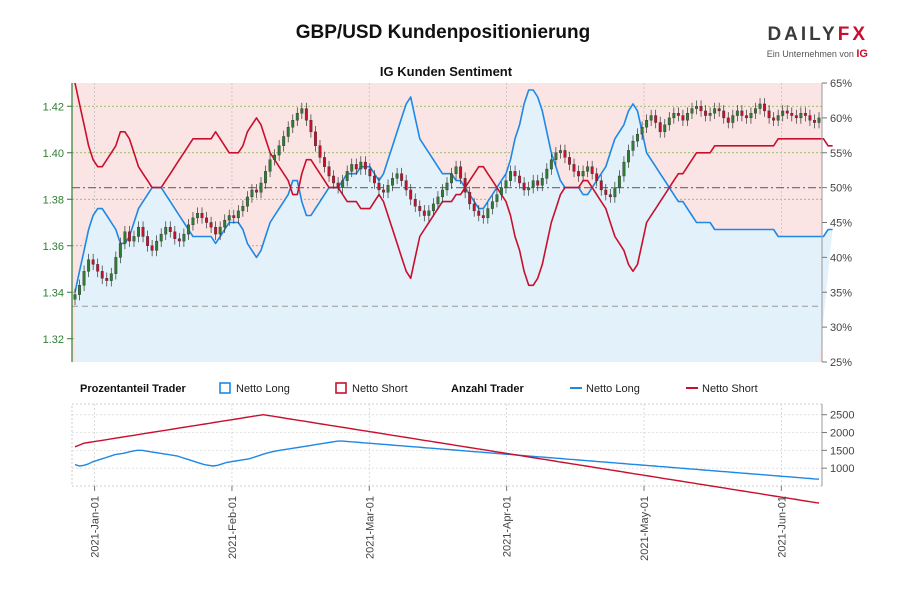 This screenshot has height=600, width=900. What do you see at coordinates (53, 200) in the screenshot?
I see `price-tick-label: 1.38` at bounding box center [53, 200].